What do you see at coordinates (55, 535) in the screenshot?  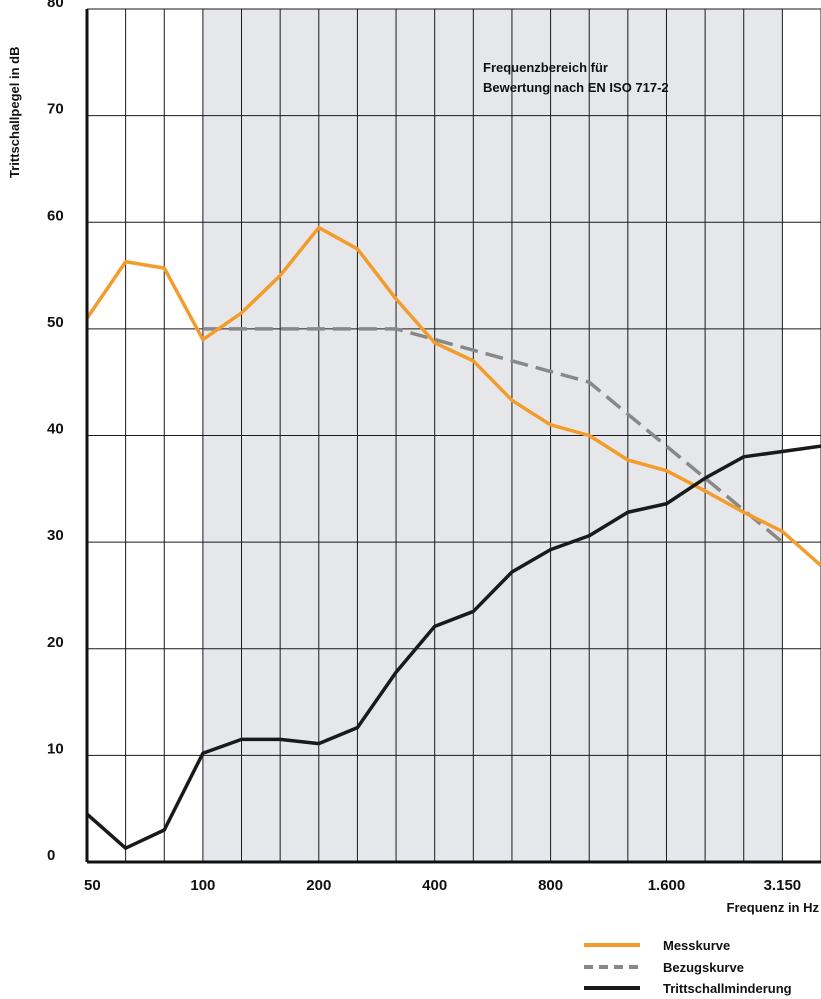 I see `y-tick-label: 30` at bounding box center [55, 535].